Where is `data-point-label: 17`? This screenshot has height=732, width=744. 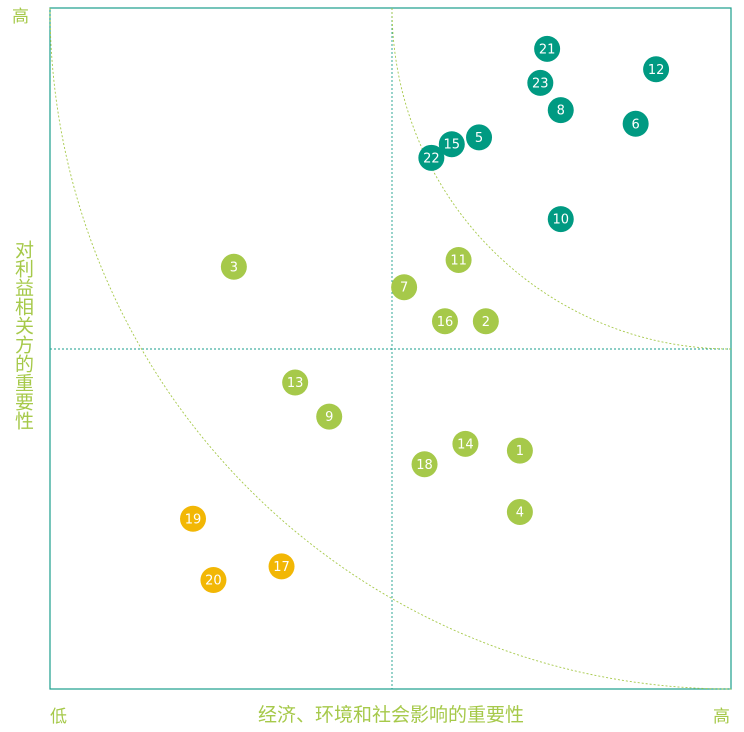
data-point-label: 17 is located at coordinates (281, 567).